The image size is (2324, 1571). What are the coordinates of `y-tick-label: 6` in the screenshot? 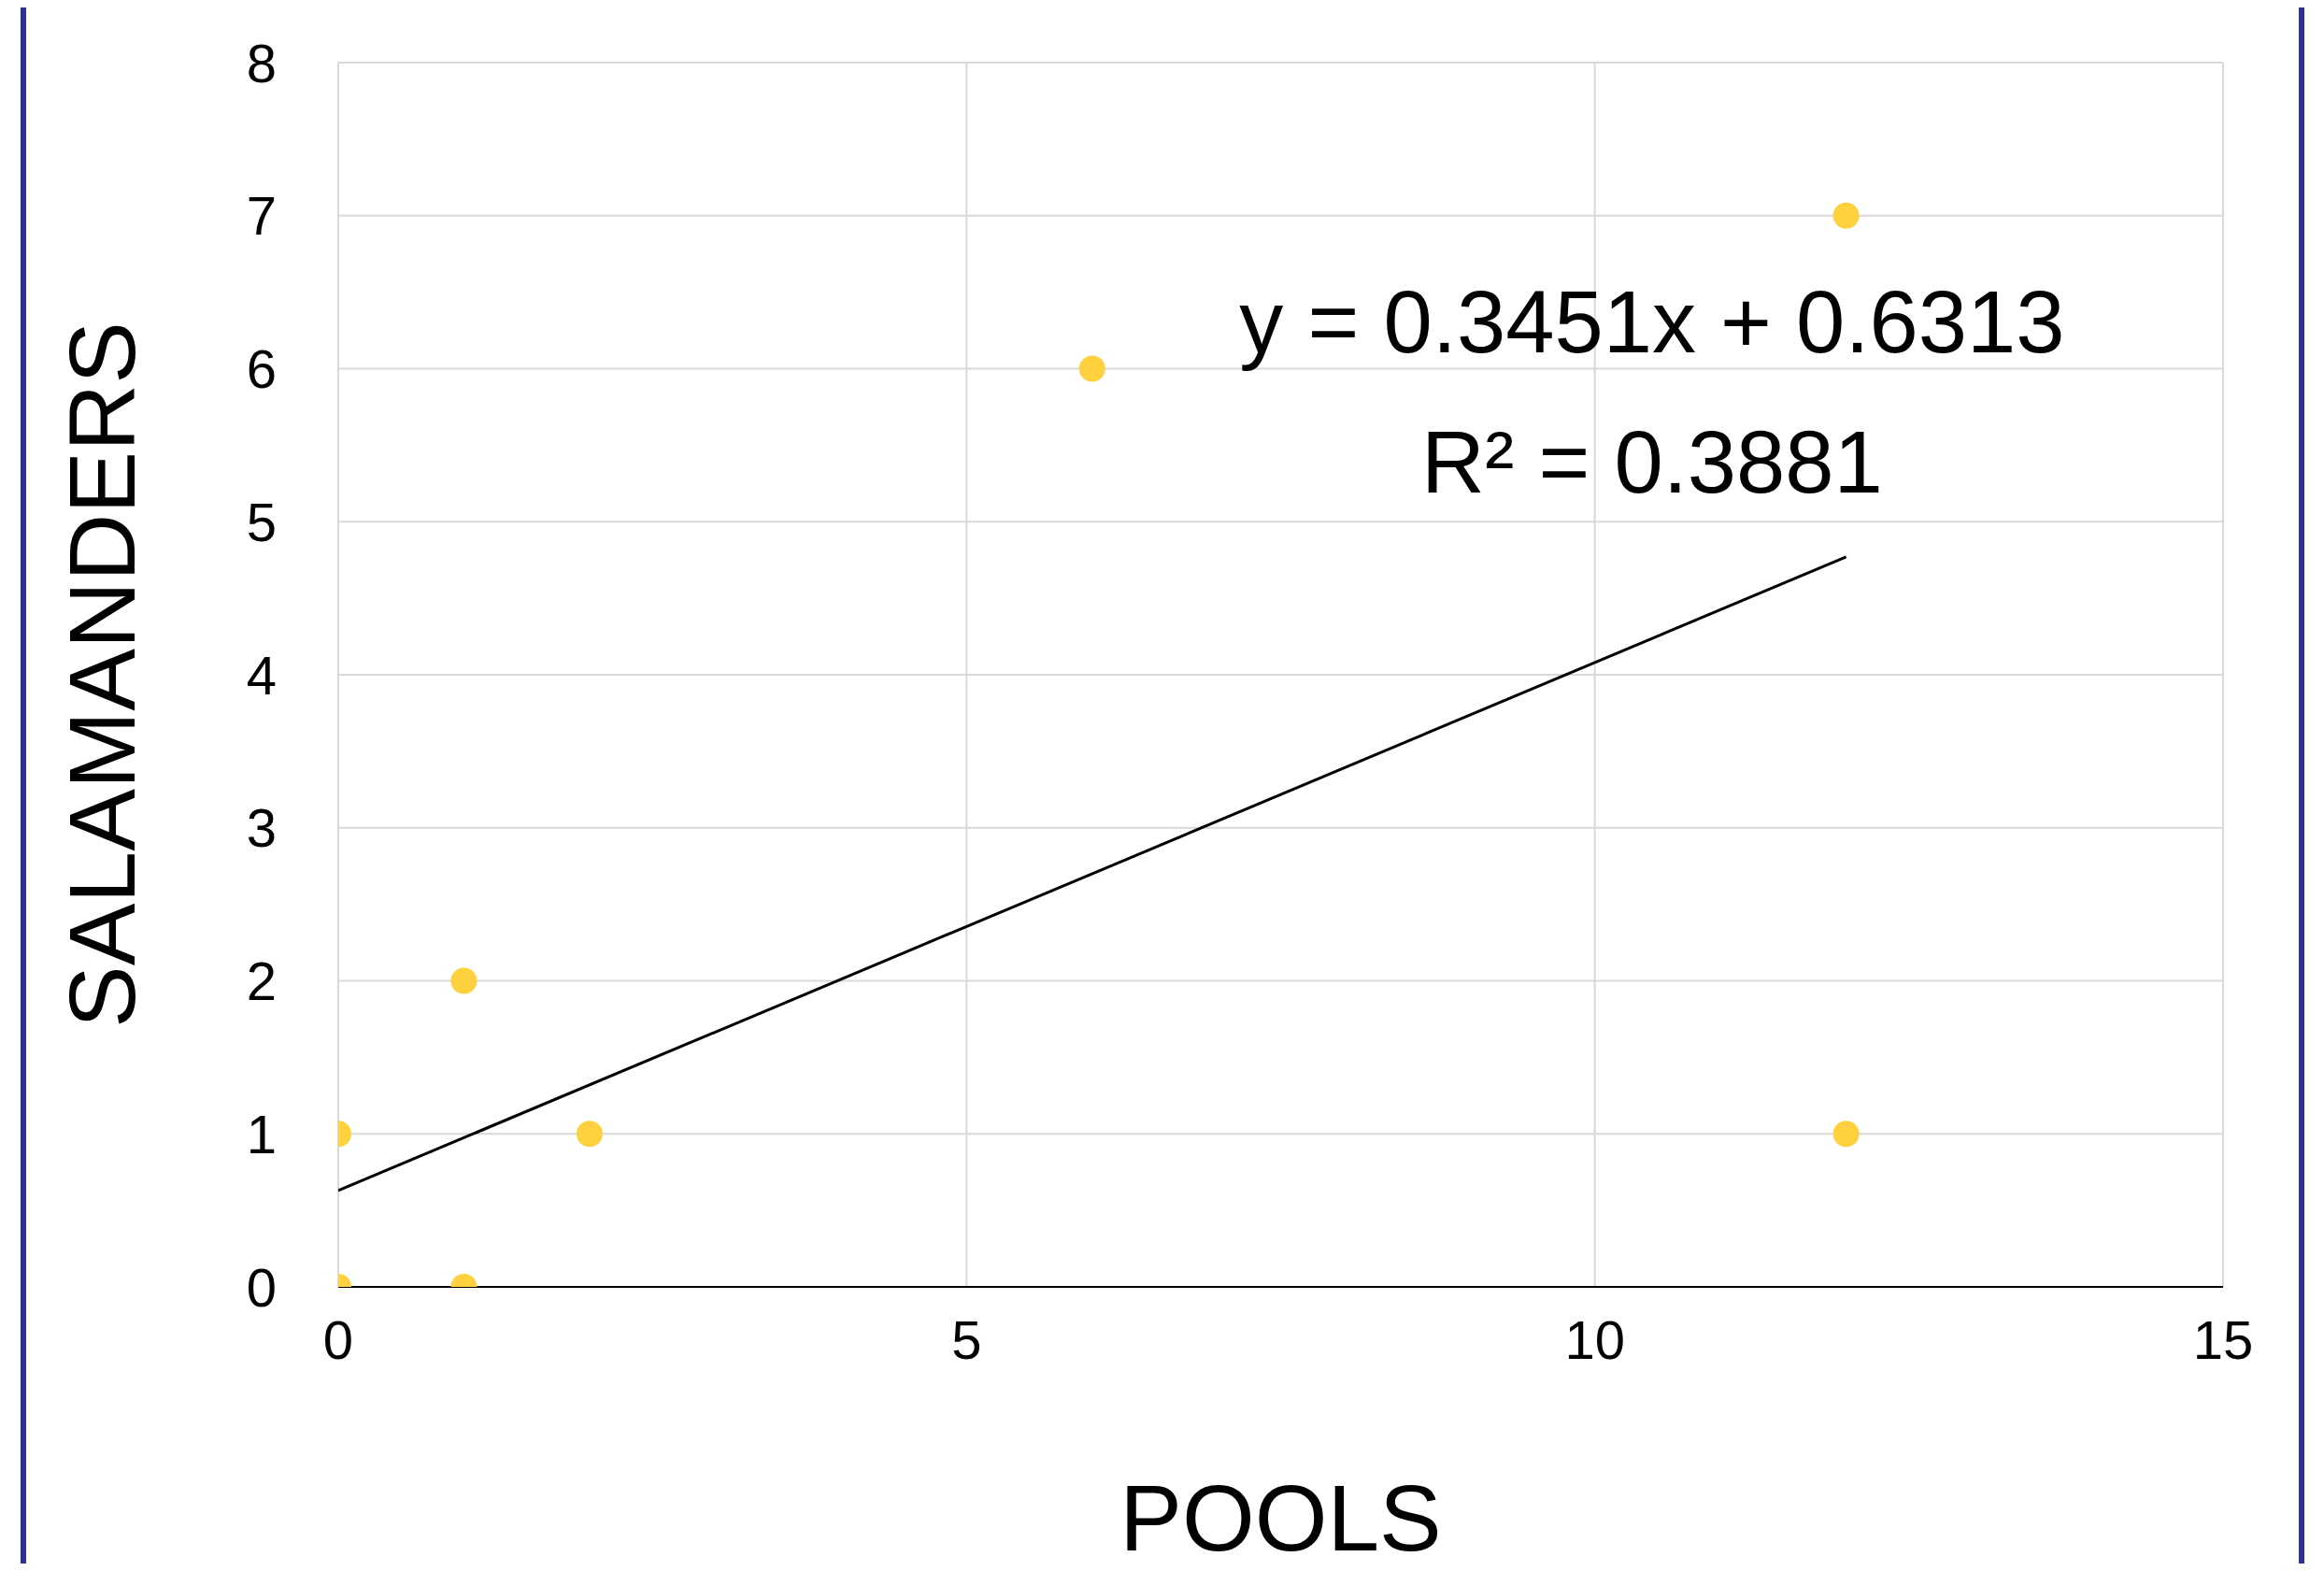 It's located at (261, 369).